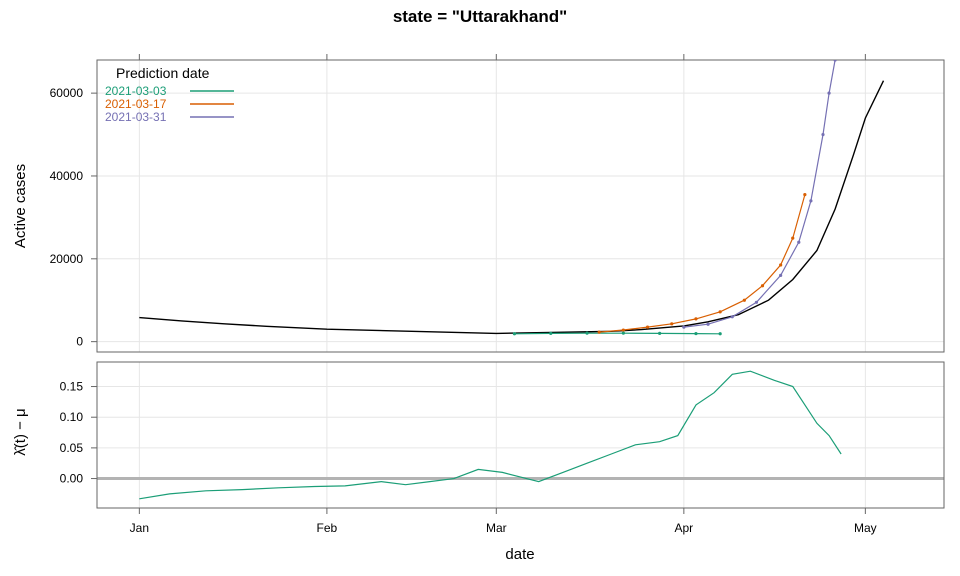 The width and height of the screenshot is (960, 576). What do you see at coordinates (684, 528) in the screenshot?
I see `x-tick-label: Apr` at bounding box center [684, 528].